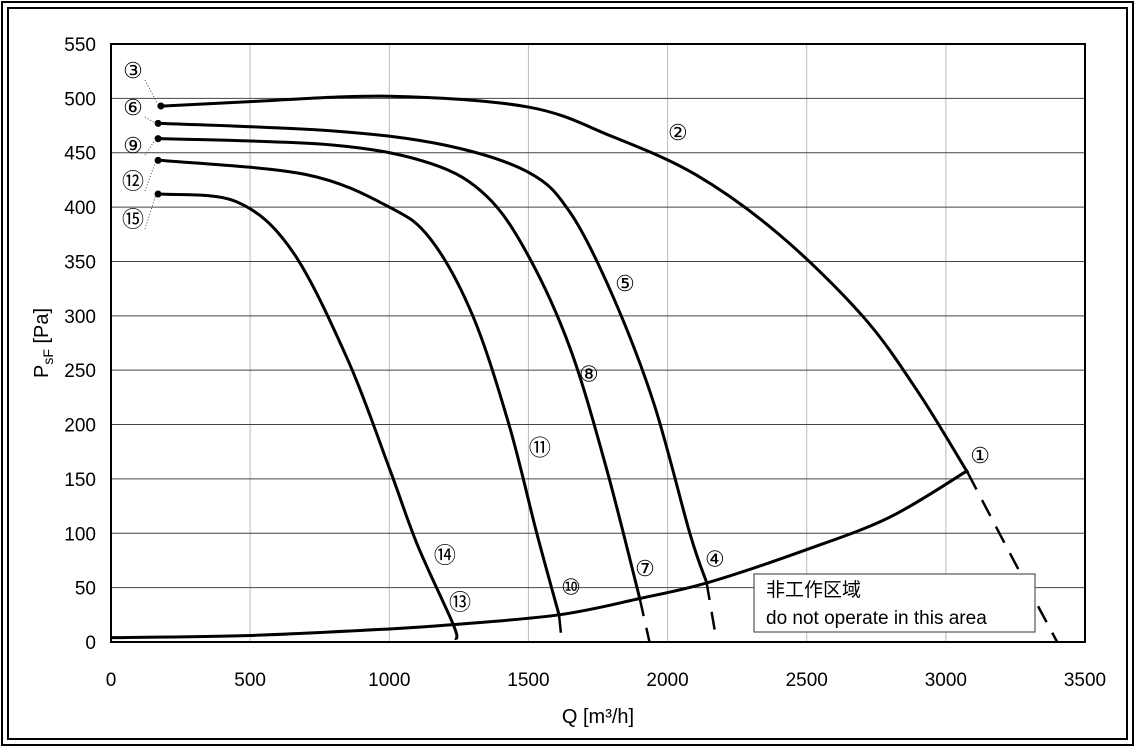  I want to click on curve-label: ⑤, so click(625, 284).